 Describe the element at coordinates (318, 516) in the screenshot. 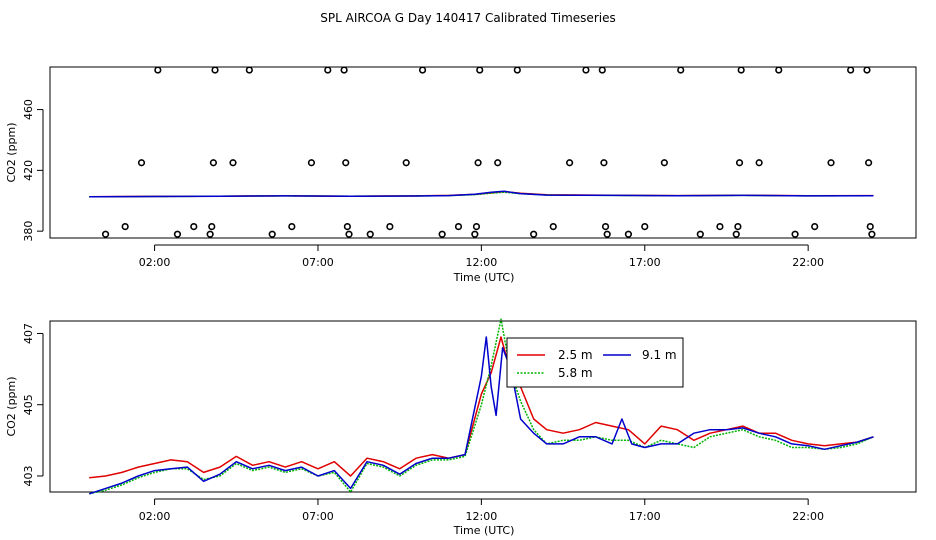

I see `bottom-x-tick-label: 07:00` at that location.